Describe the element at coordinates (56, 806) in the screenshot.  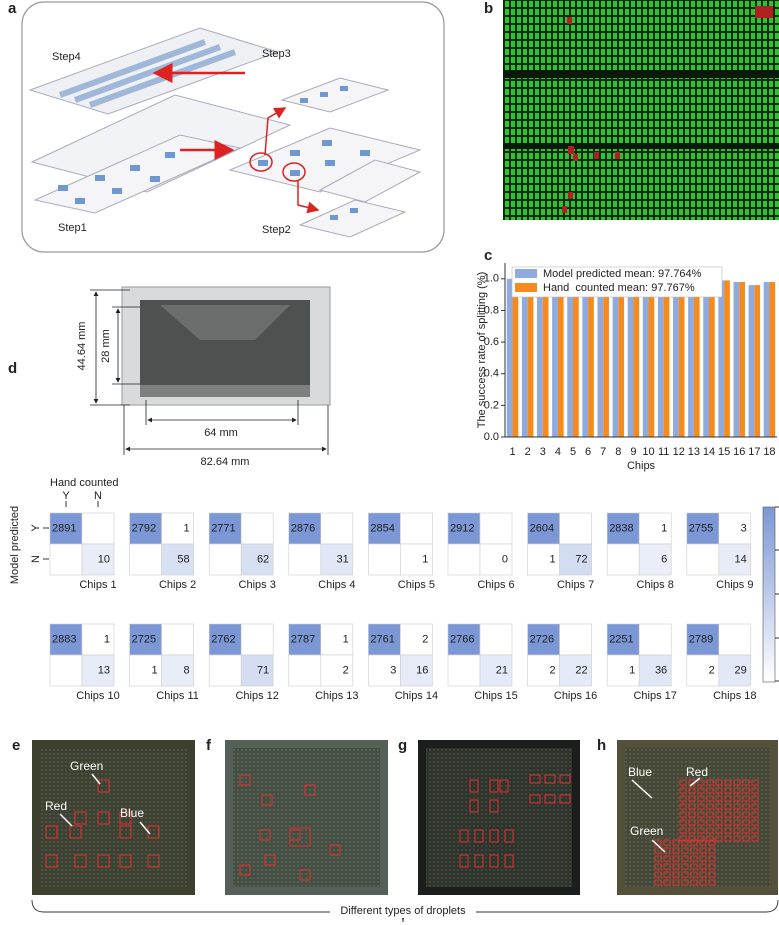
I see `photo-label: Red` at that location.